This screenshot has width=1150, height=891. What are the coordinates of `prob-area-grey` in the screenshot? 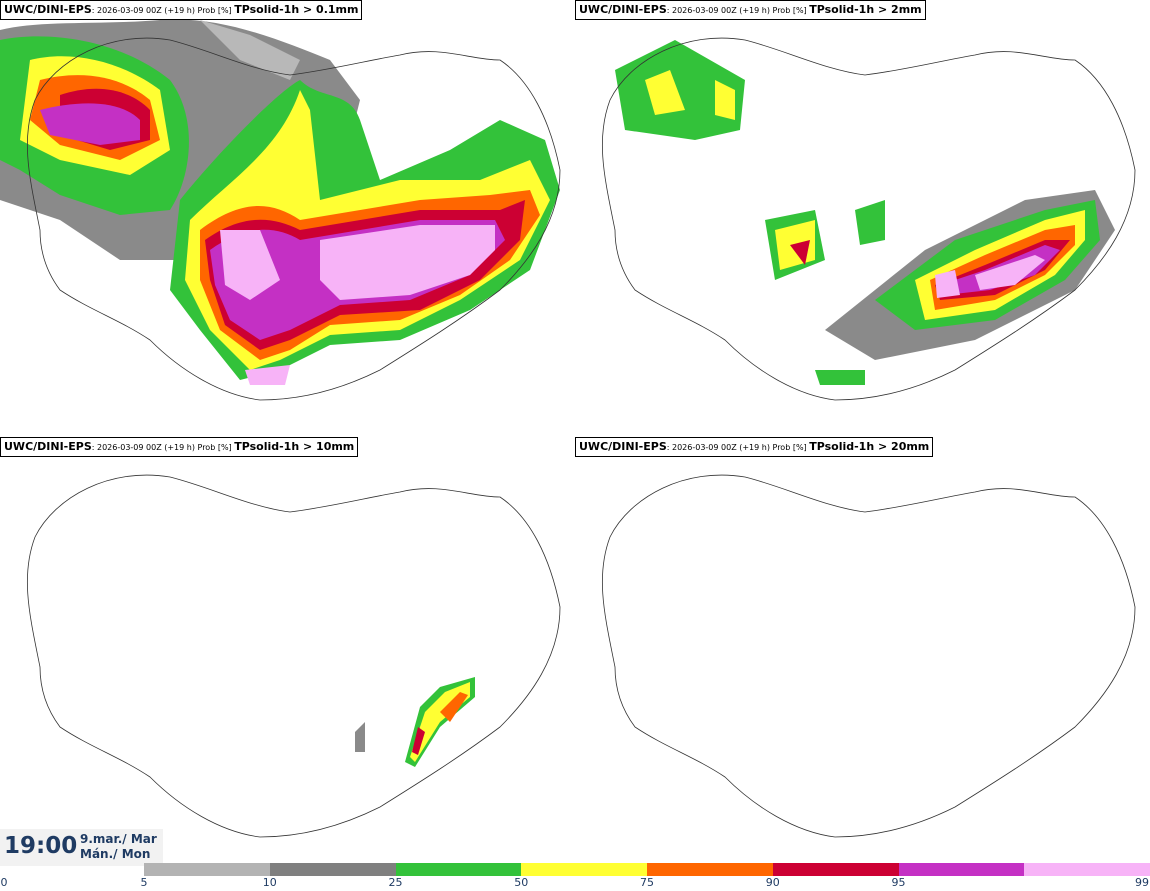 It's located at (360, 737).